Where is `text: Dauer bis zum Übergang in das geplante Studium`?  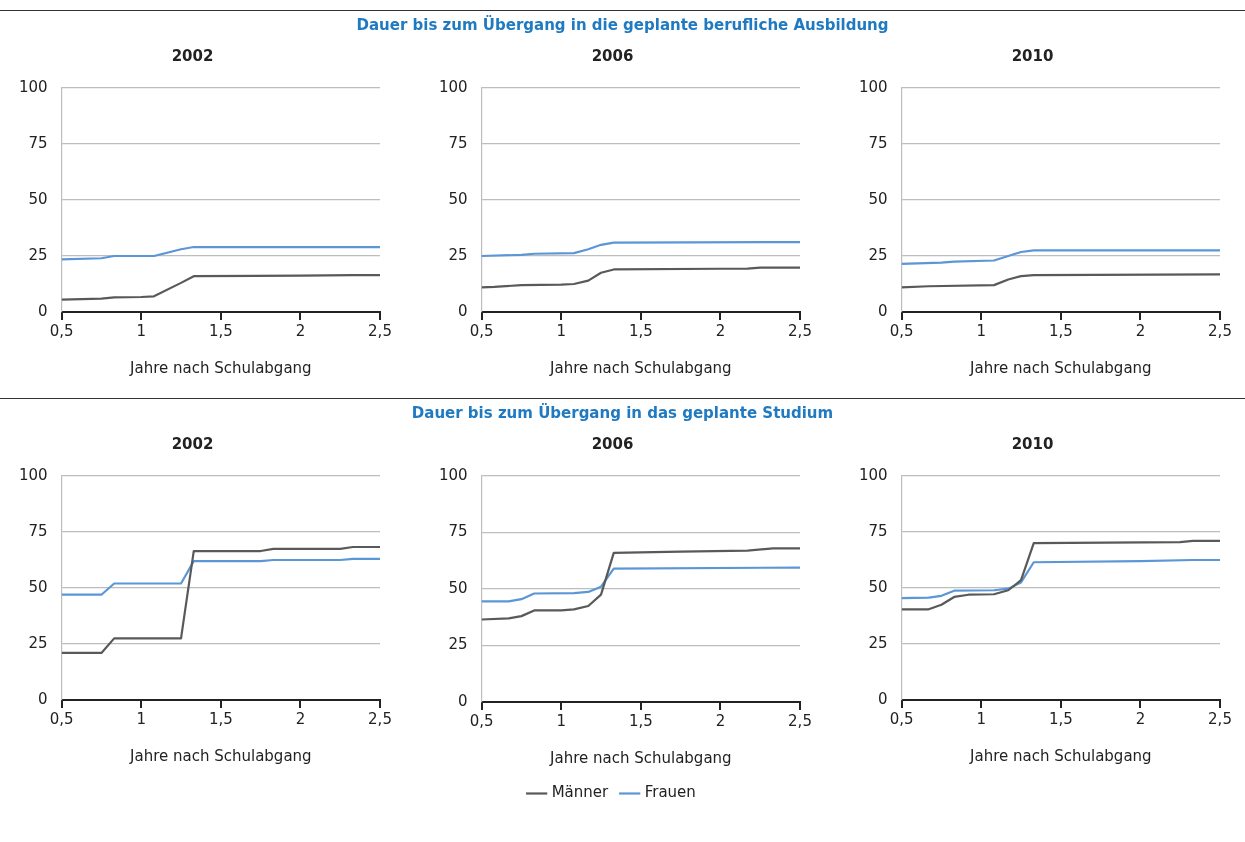
text: Dauer bis zum Übergang in das geplante Studium is located at coordinates (622, 410).